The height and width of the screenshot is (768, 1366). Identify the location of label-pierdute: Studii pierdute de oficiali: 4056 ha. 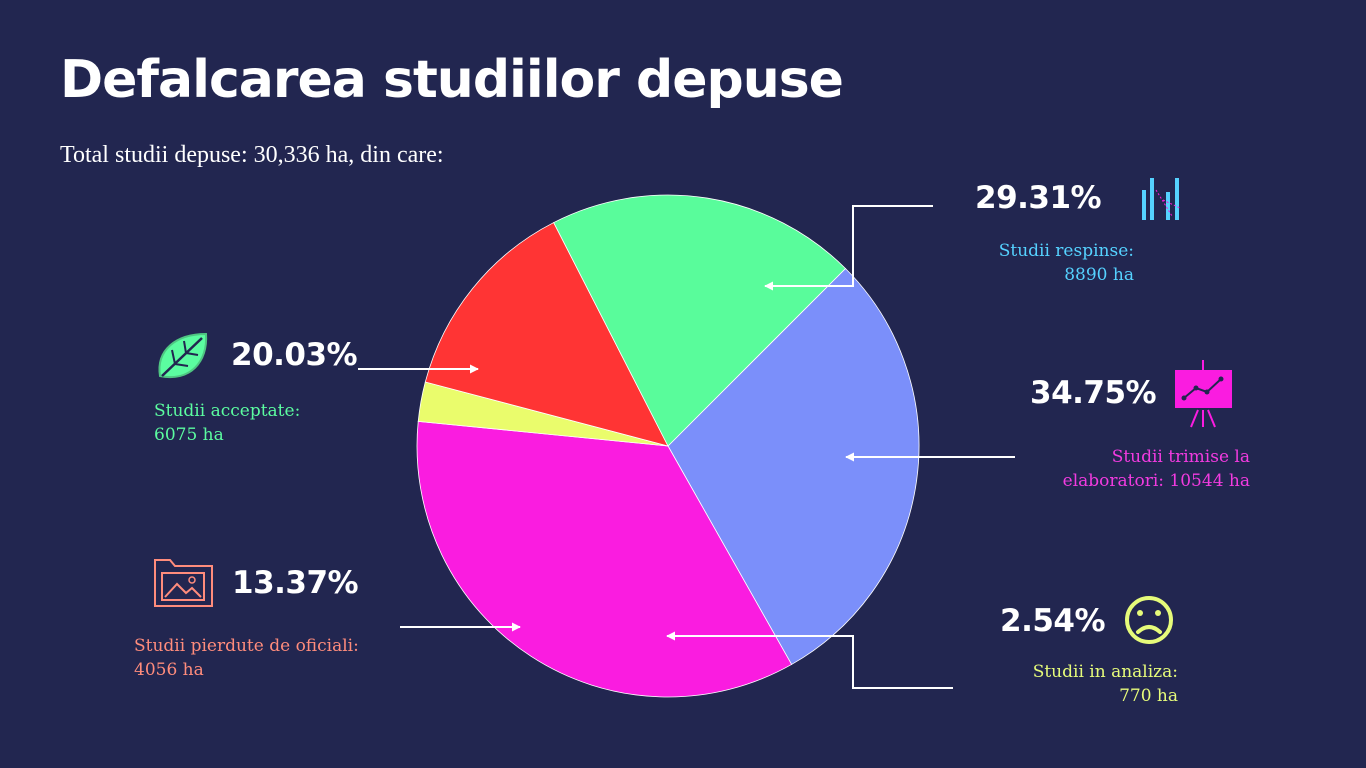
(246, 658).